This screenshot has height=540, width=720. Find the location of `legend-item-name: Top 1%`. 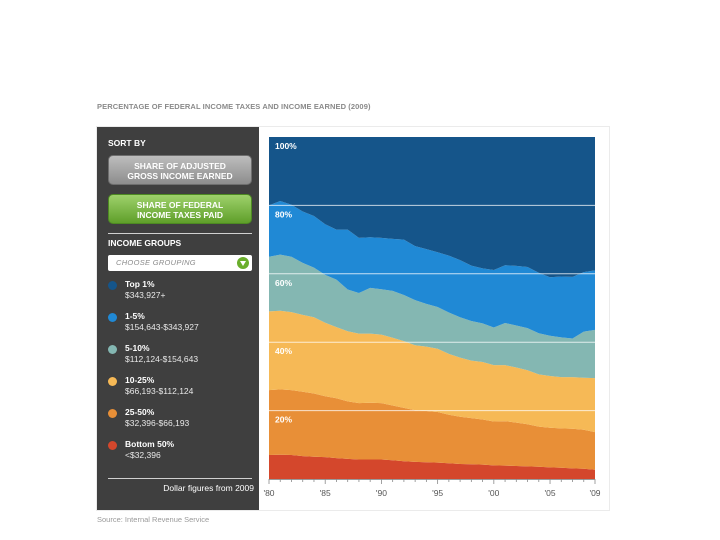

legend-item-name: Top 1% is located at coordinates (140, 284).